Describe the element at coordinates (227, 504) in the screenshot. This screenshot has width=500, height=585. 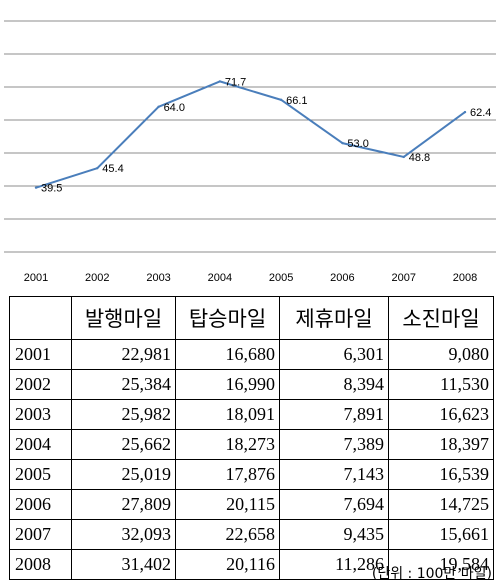
I see `flight-miles-cell: 20,115` at that location.